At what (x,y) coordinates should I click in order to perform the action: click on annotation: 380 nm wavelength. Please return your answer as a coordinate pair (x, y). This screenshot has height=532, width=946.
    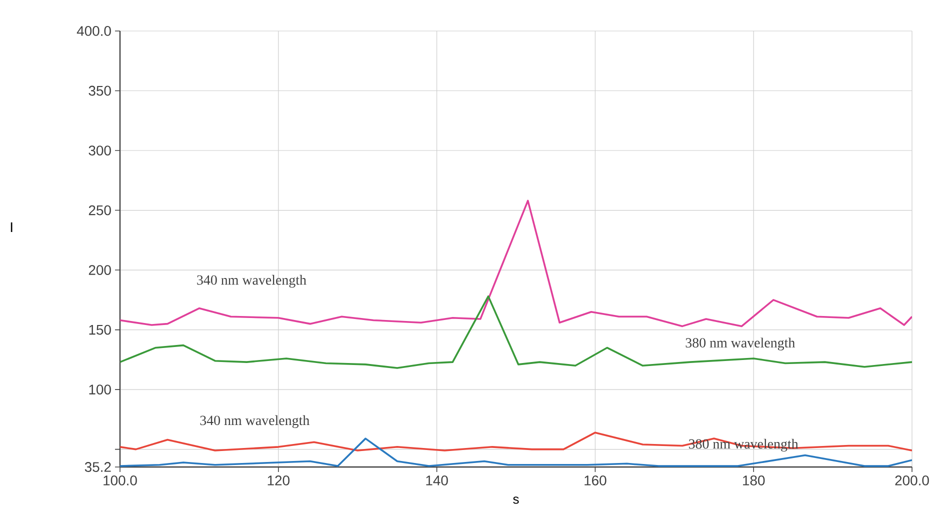
    Looking at the image, I should click on (740, 344).